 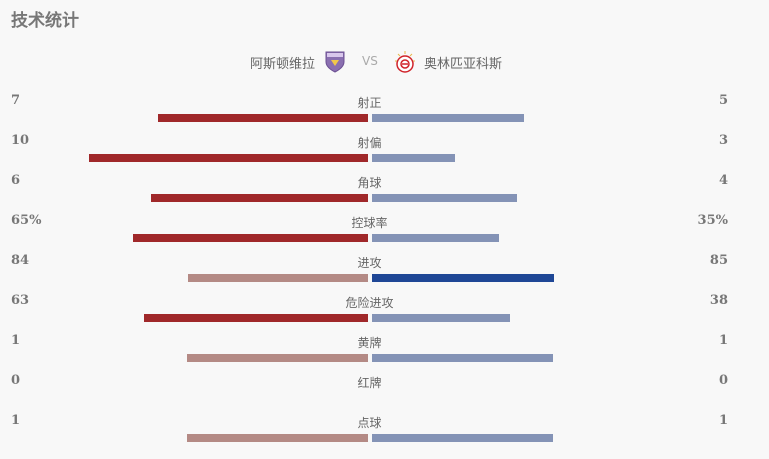 I want to click on stat-label: 射正, so click(x=369, y=103).